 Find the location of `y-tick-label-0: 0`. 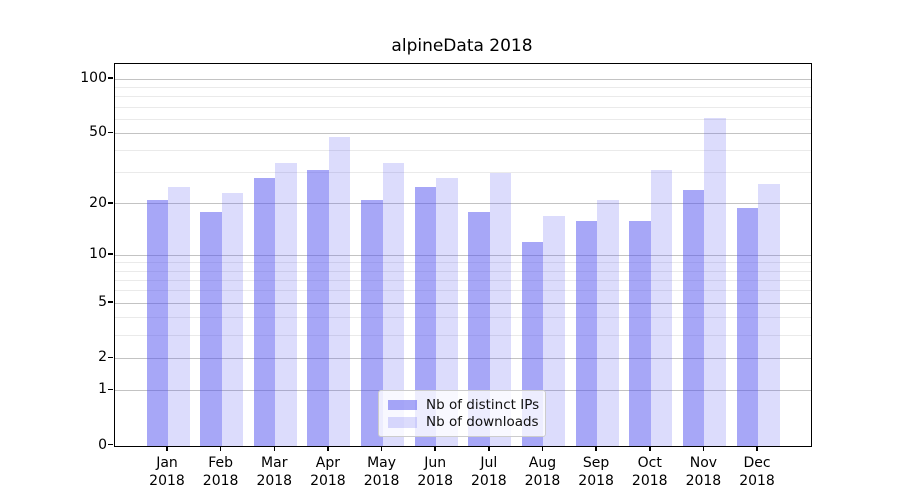

y-tick-label-0: 0 is located at coordinates (102, 444).